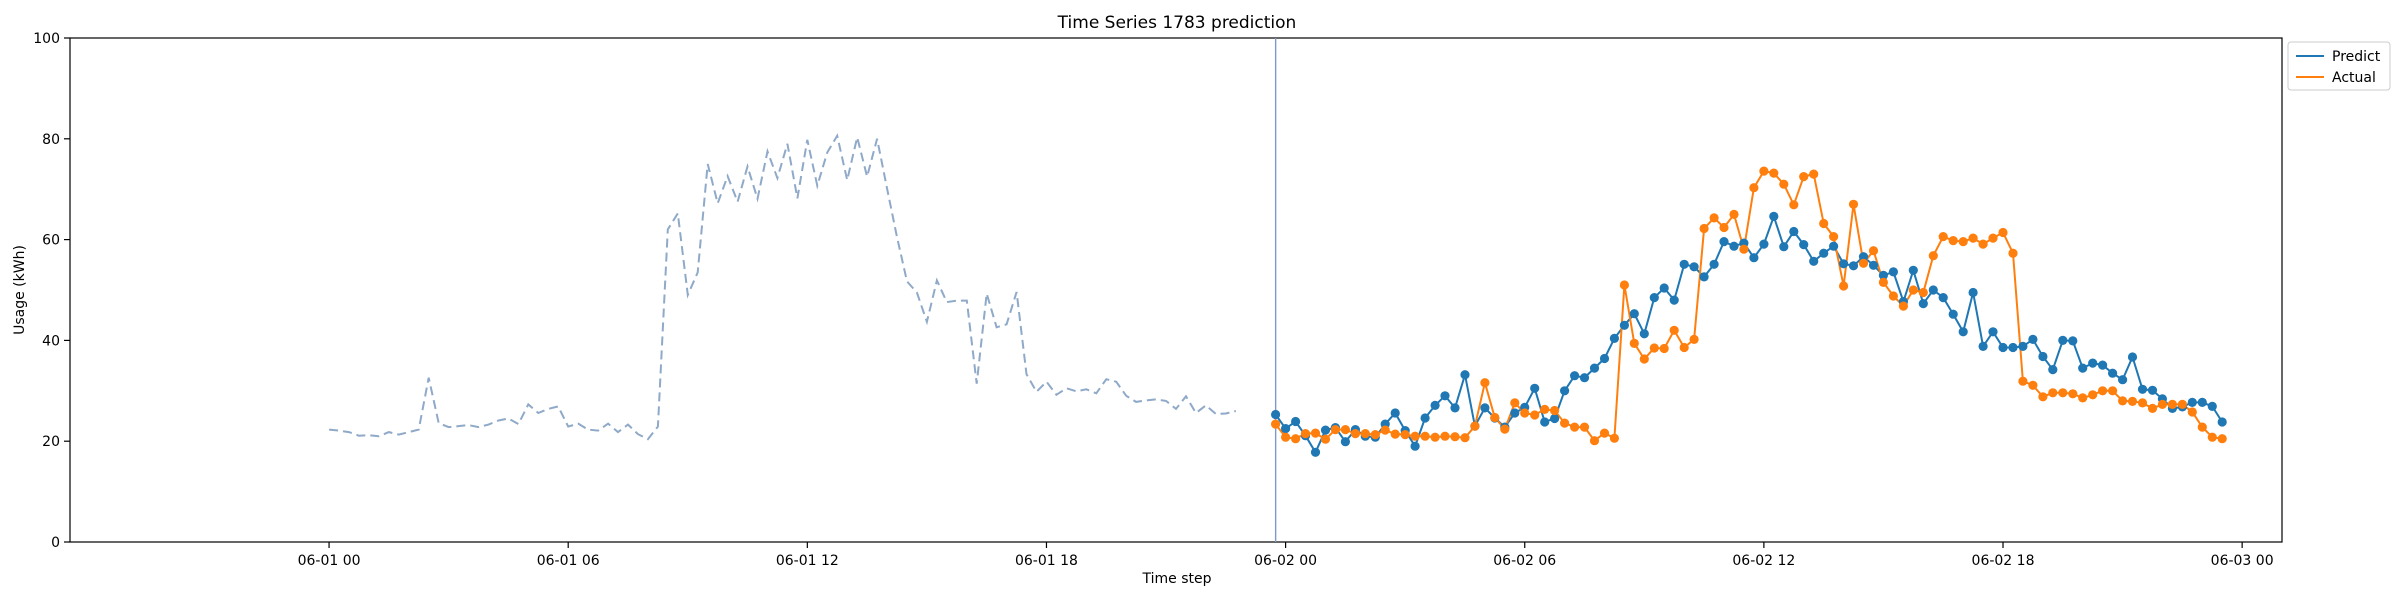  I want to click on legend: Predict Actual, so click(2339, 66).